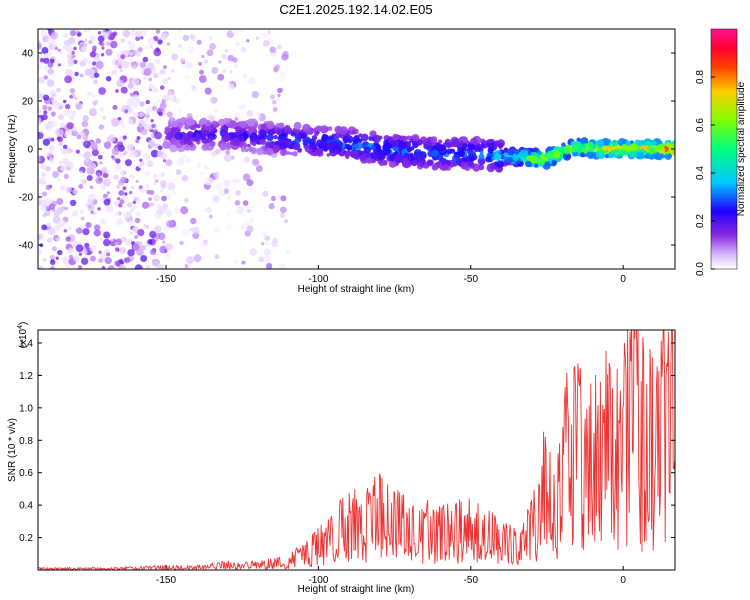 This screenshot has height=600, width=750. What do you see at coordinates (318, 580) in the screenshot?
I see `snr-x-tick-label: -100` at bounding box center [318, 580].